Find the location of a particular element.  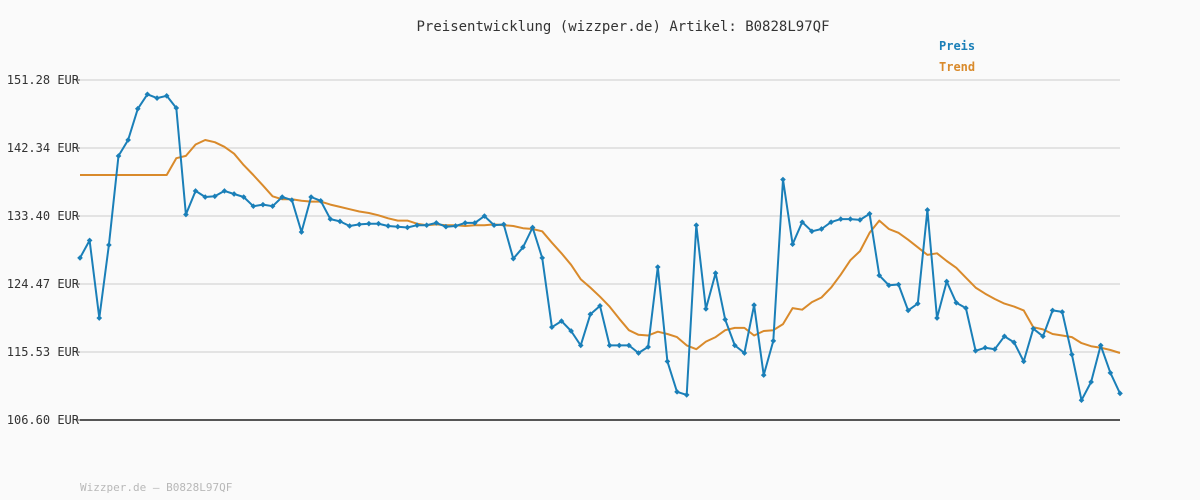

y-tick-label: 142.34 EUR is located at coordinates (43, 148).